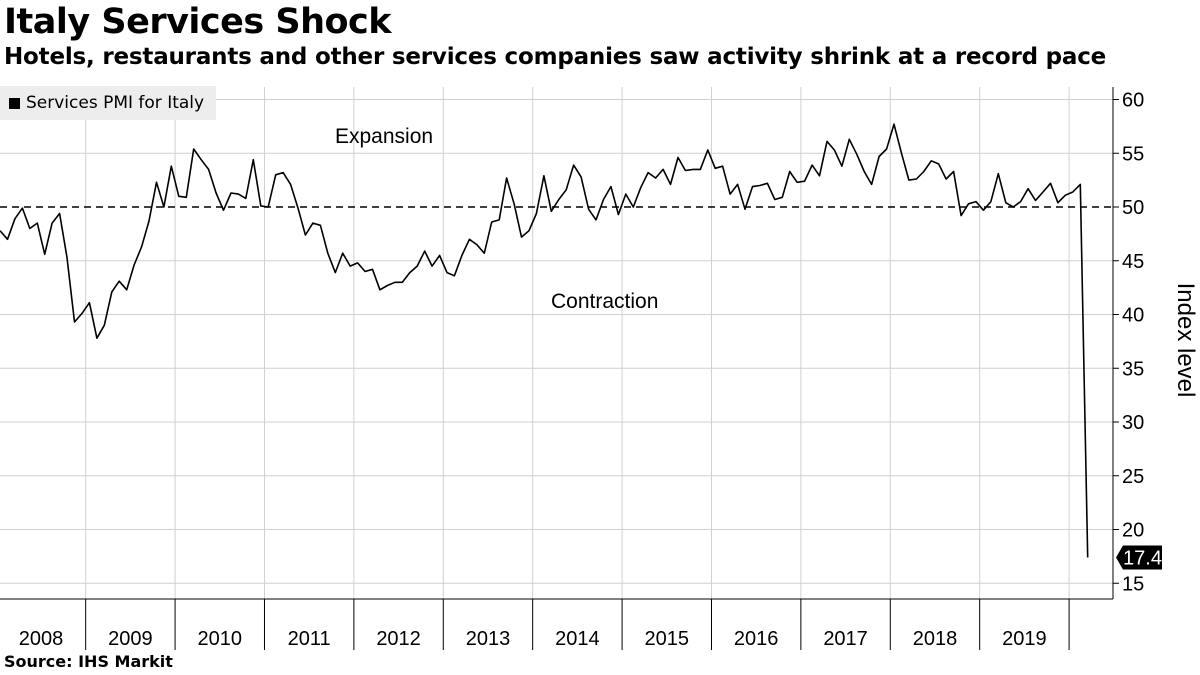  I want to click on y-tick-label-25: 25, so click(1133, 477).